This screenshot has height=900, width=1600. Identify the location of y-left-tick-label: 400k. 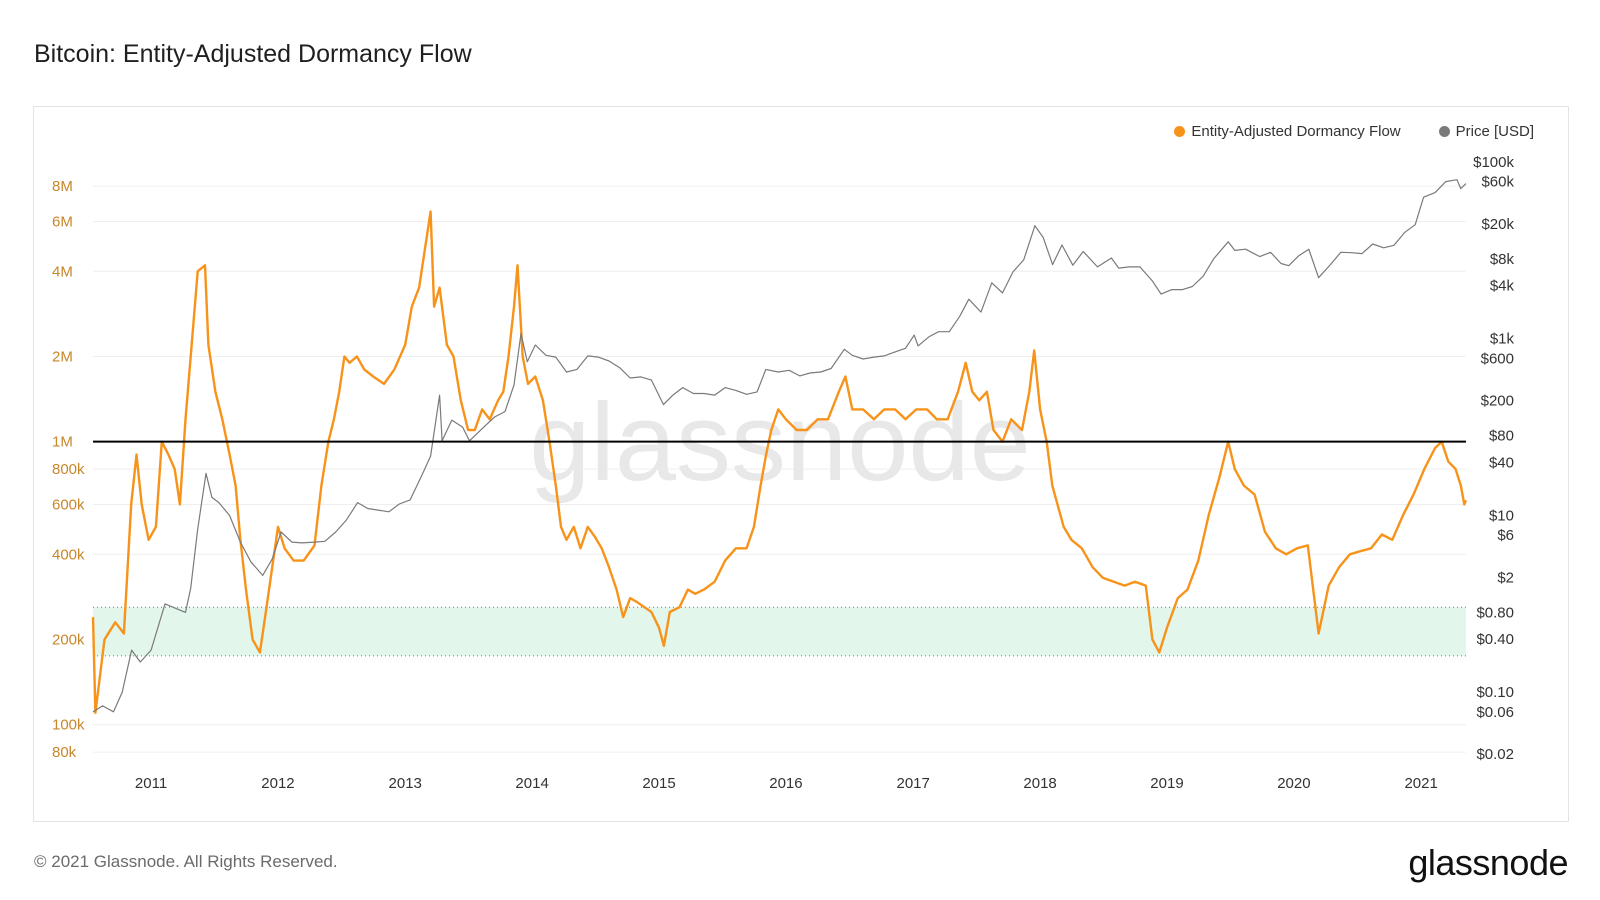
(68, 554).